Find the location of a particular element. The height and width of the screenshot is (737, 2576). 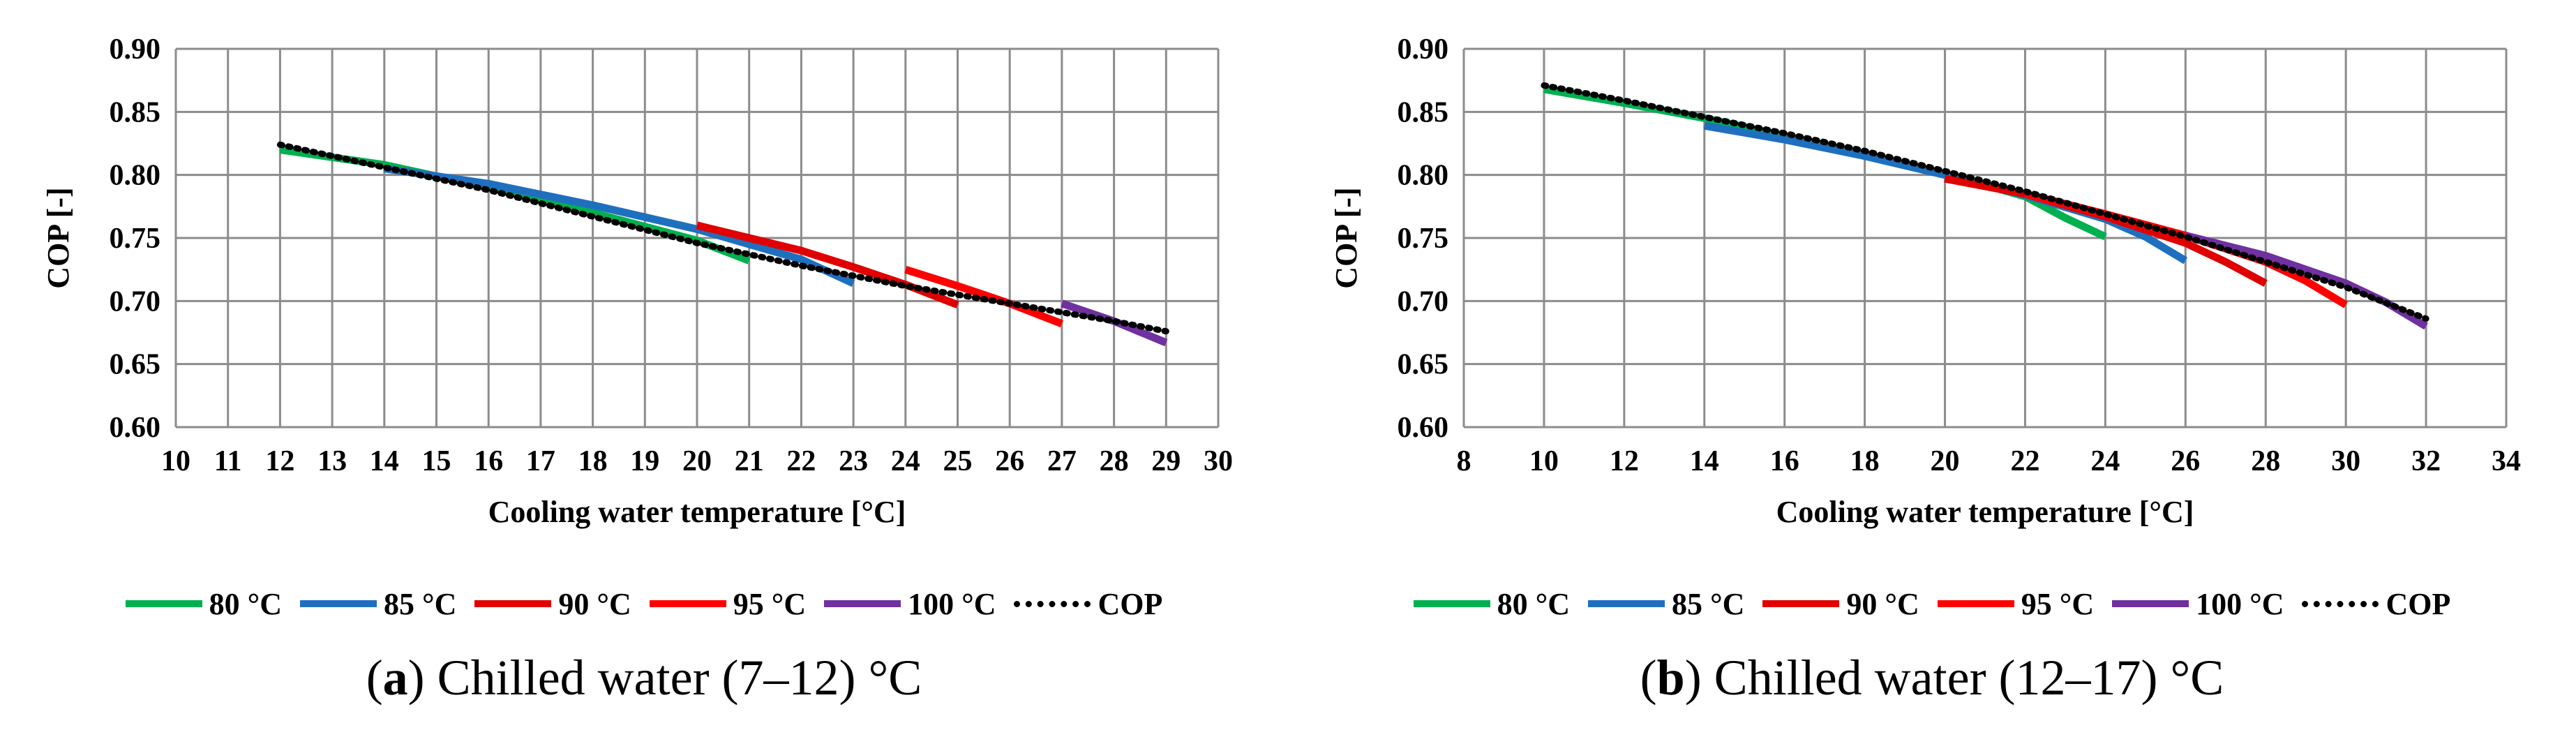

x-tick-label: 23 is located at coordinates (853, 461).